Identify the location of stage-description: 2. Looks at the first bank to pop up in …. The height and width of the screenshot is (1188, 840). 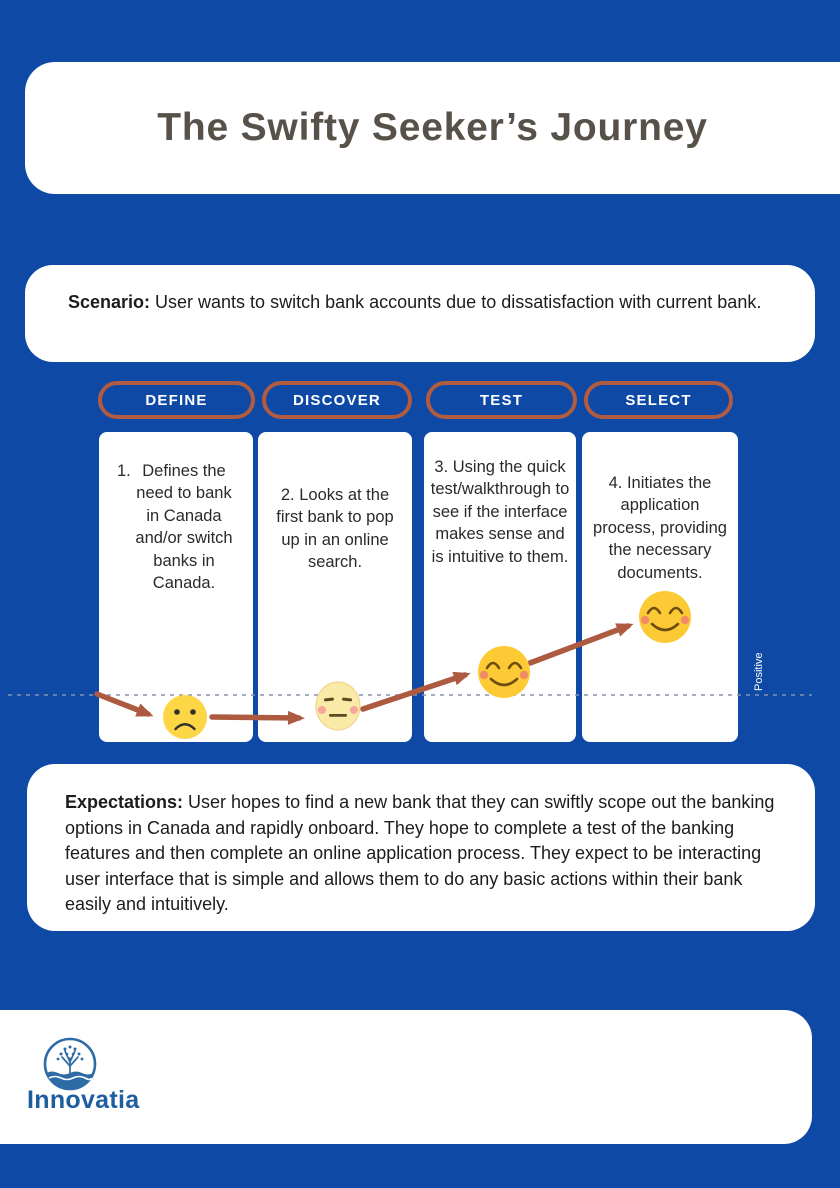
(335, 529).